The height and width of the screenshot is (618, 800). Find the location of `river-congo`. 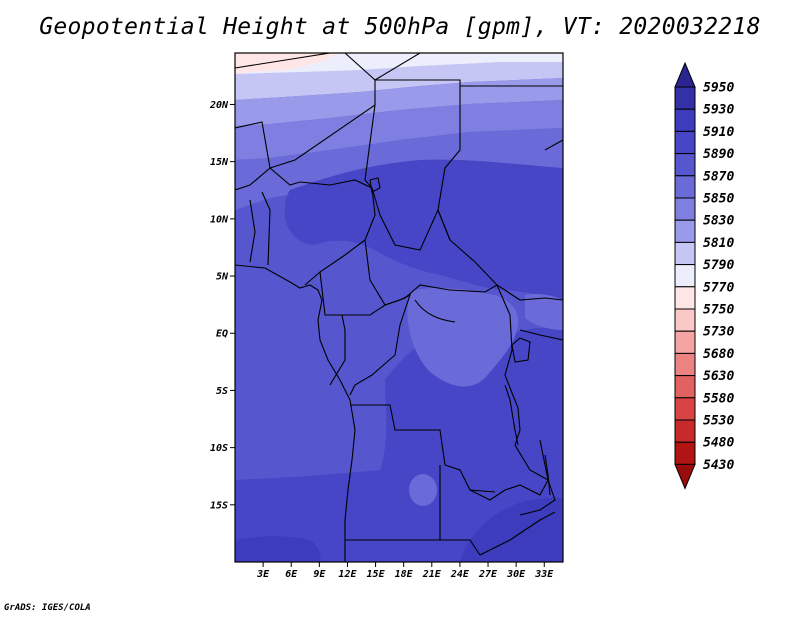

river-congo is located at coordinates (435, 311).